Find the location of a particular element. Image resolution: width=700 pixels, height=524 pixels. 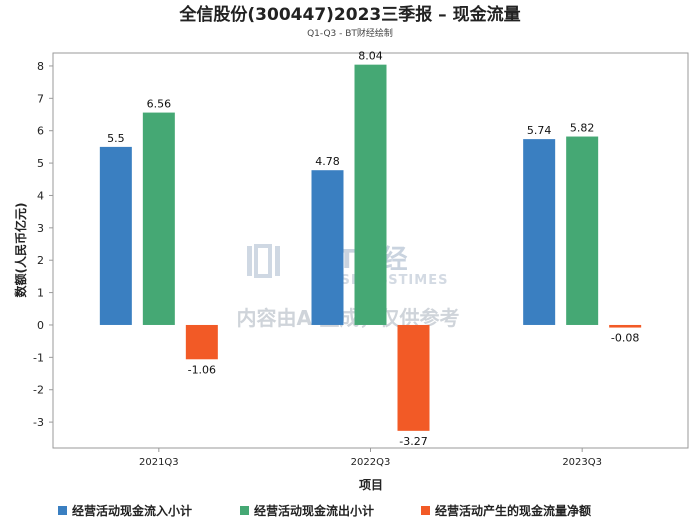

y-tick-label: 3 is located at coordinates (40, 228).